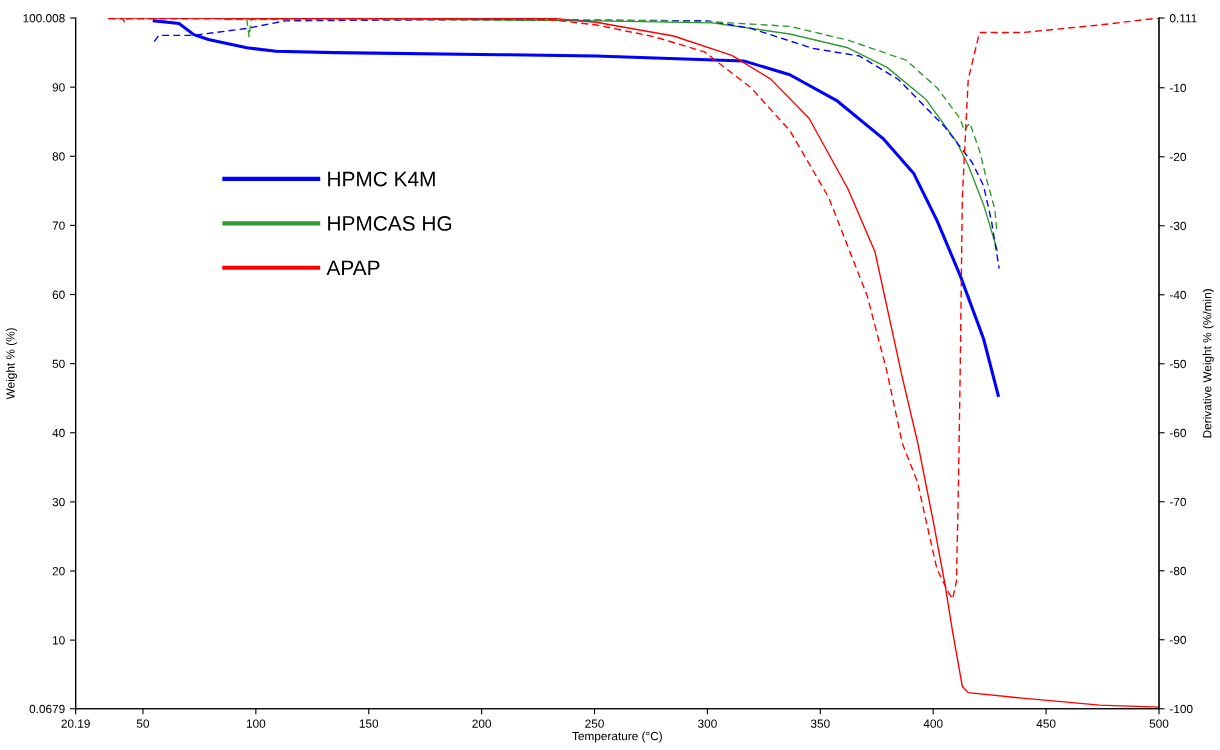 The image size is (1220, 750). I want to click on y-tick-label: 20, so click(58, 571).